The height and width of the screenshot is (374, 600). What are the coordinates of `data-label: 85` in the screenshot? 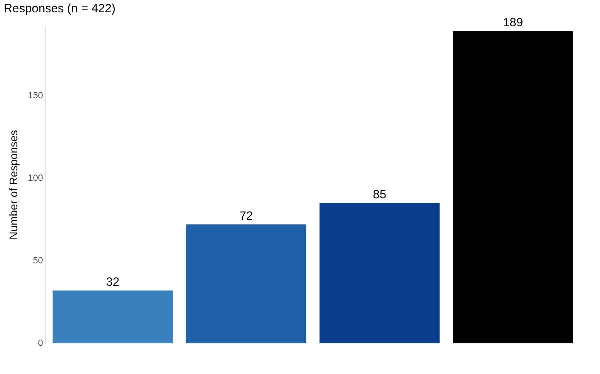 It's located at (380, 194).